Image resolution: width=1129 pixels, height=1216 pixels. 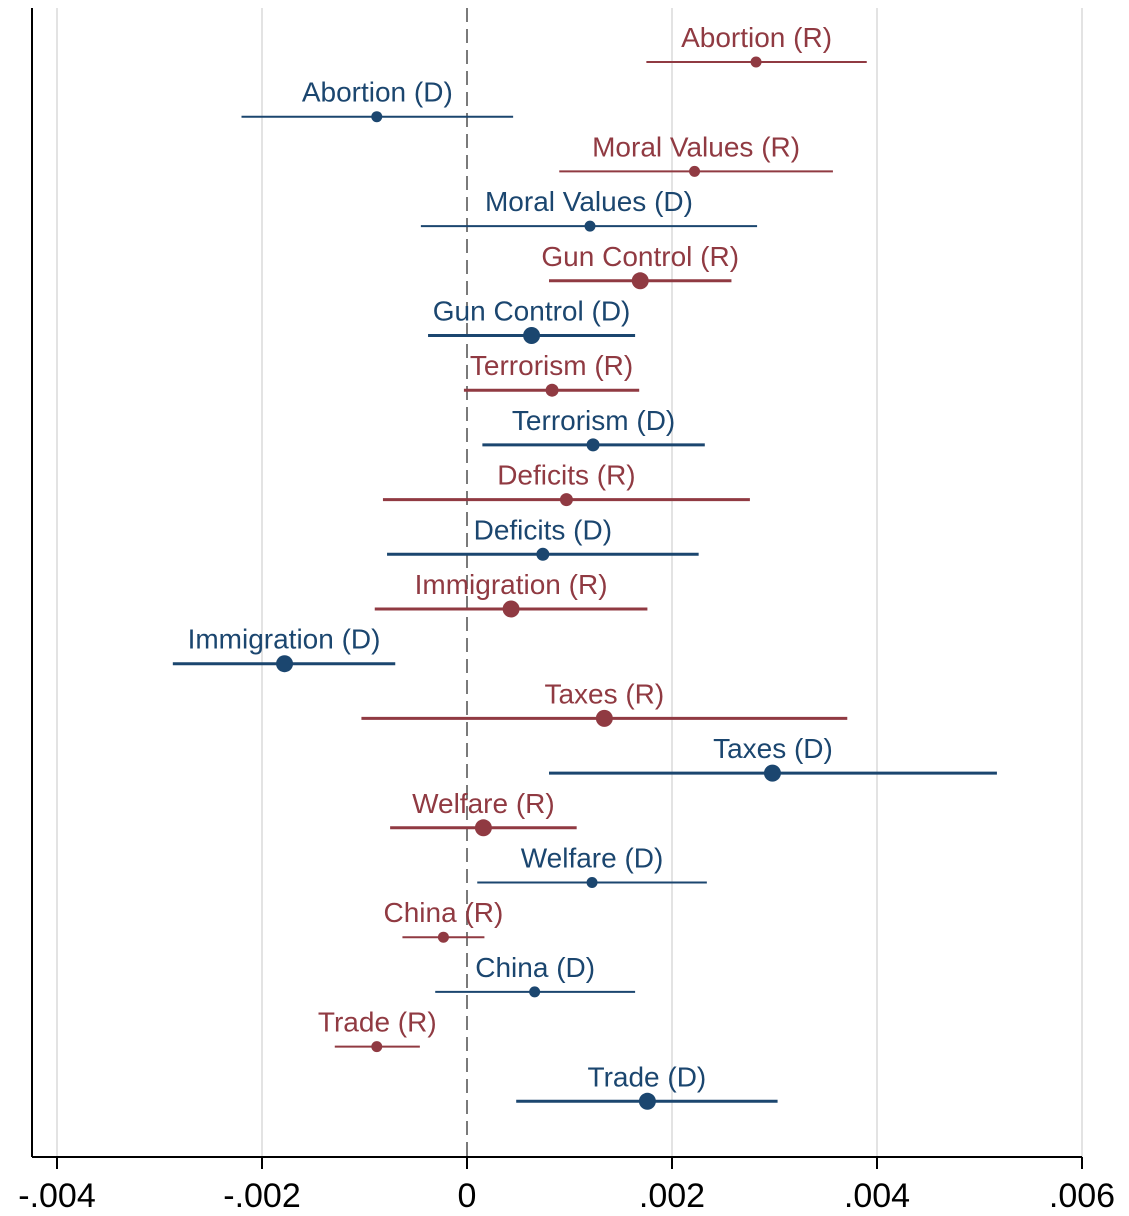 I want to click on point-label: Abortion (R), so click(x=756, y=37).